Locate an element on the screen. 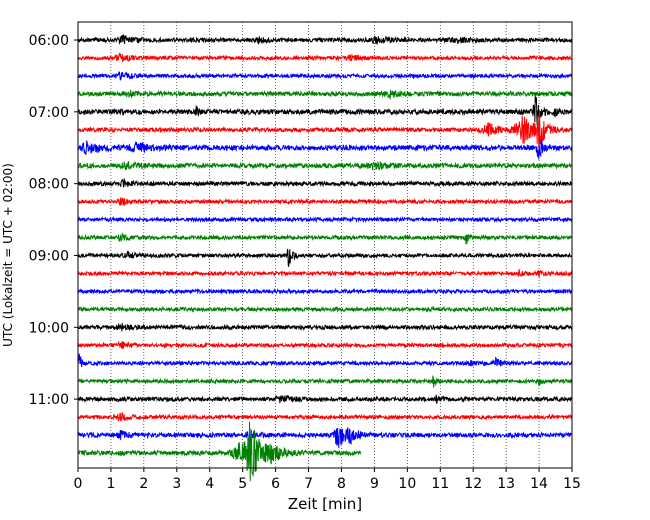 The width and height of the screenshot is (650, 520). y-axis-label: UTC (Lokalzeit = UTC + 02:00) is located at coordinates (8, 255).